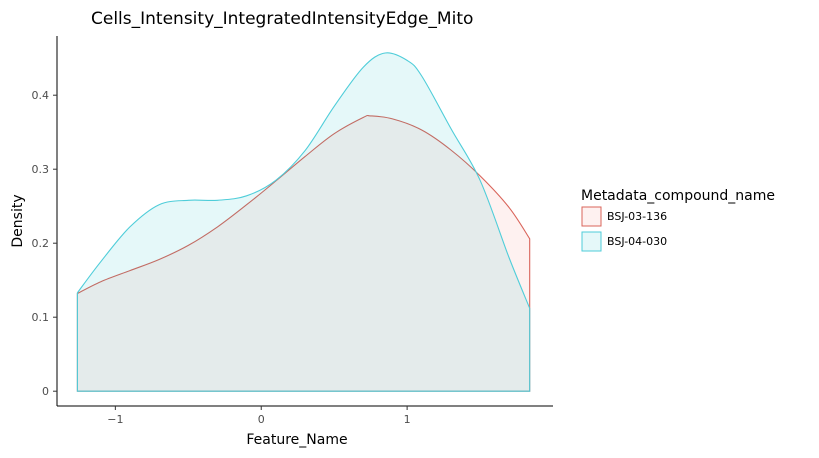 Image resolution: width=819 pixels, height=458 pixels. I want to click on legend-label-2: BSJ-04-030, so click(637, 241).